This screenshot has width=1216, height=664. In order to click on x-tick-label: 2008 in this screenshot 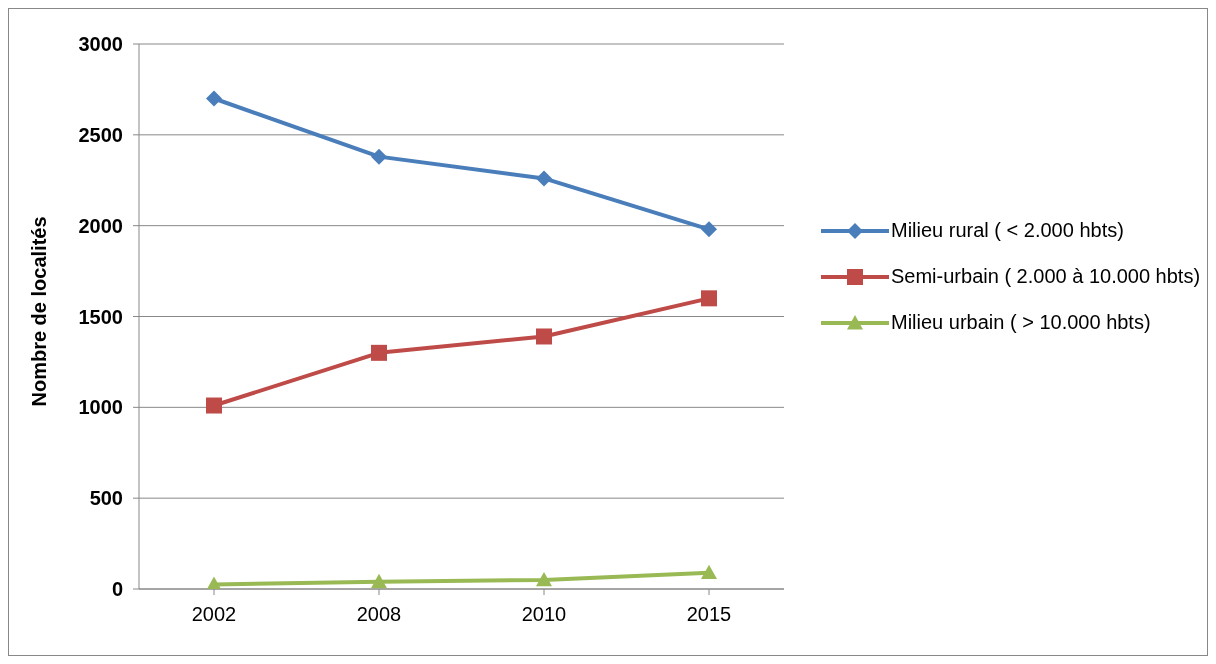, I will do `click(379, 614)`.